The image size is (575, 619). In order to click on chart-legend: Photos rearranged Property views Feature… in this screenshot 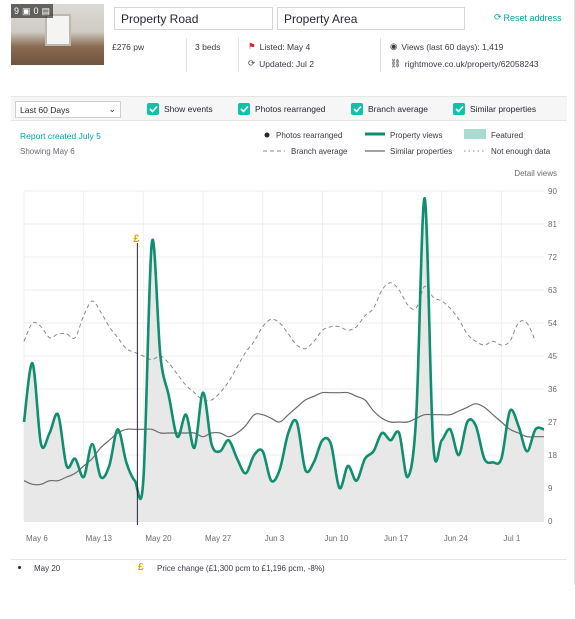, I will do `click(407, 142)`.